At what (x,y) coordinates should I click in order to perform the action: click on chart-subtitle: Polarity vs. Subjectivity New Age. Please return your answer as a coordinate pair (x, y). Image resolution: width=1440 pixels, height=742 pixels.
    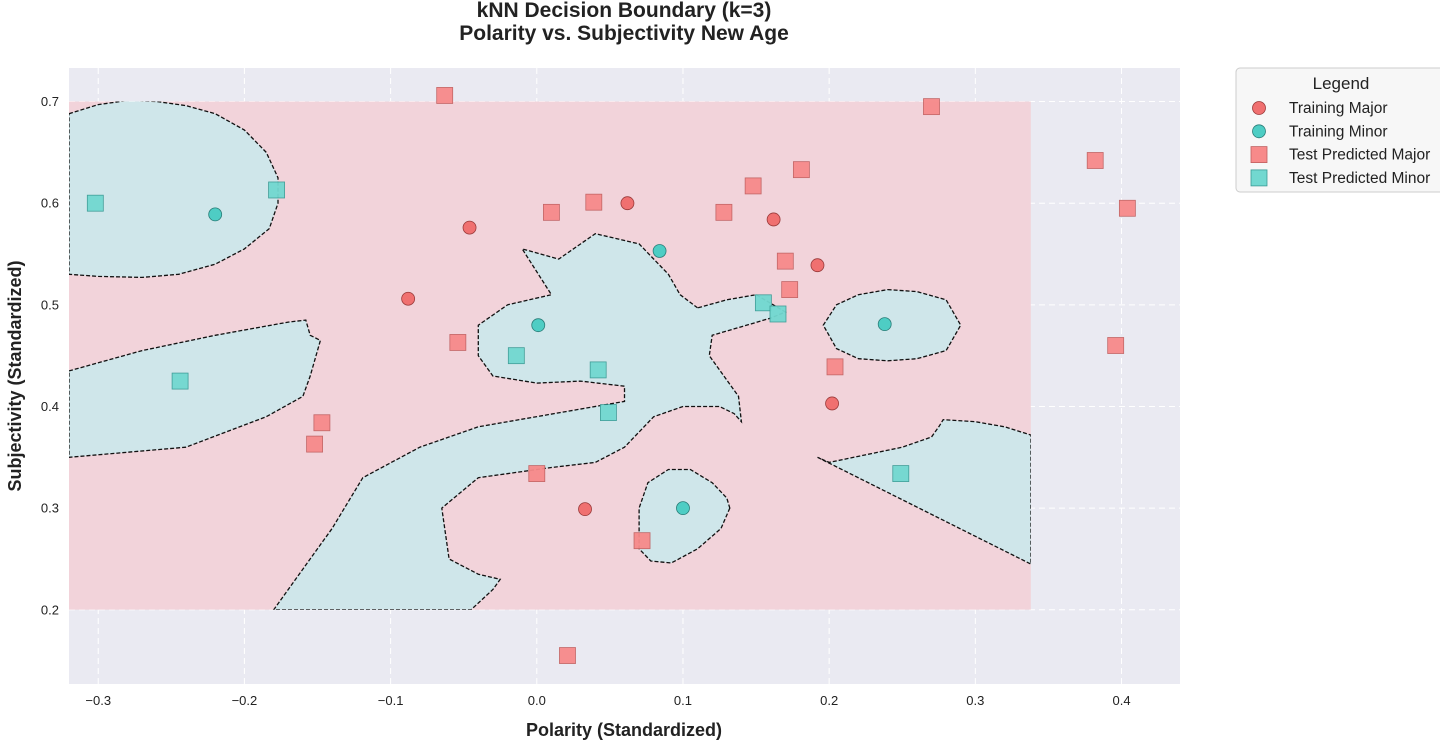
    Looking at the image, I should click on (624, 33).